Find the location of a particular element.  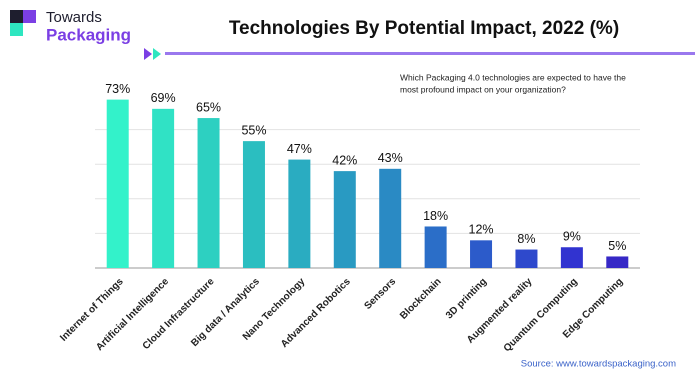

value-label: 43% is located at coordinates (390, 158).